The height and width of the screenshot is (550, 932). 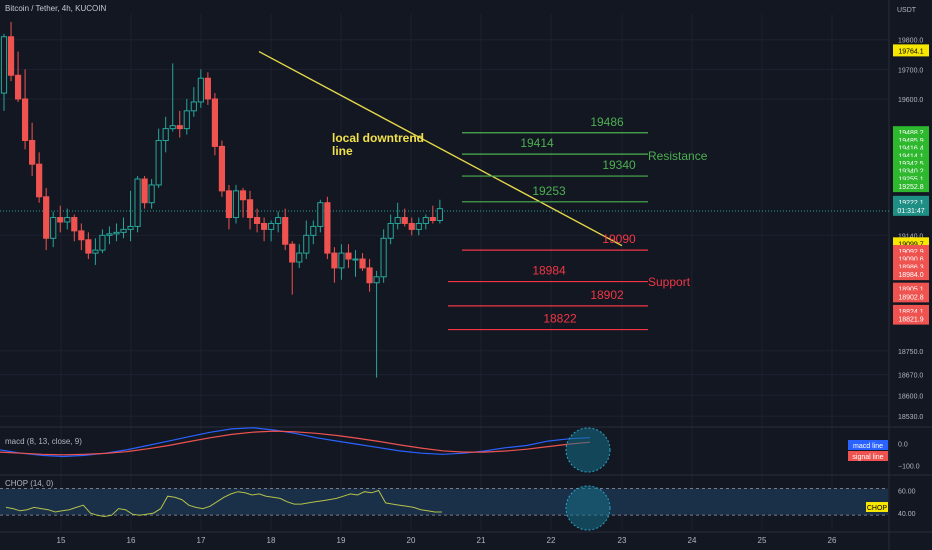 I want to click on chop-tick-label: 60.00, so click(x=907, y=492).